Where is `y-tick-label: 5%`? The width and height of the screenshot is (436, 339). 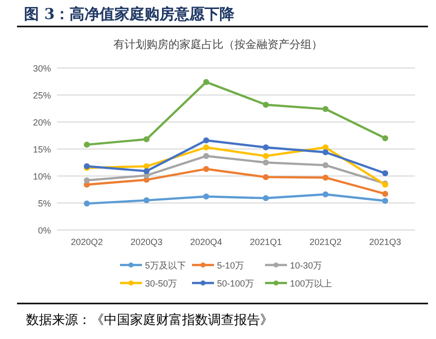 y-tick-label: 5% is located at coordinates (44, 203).